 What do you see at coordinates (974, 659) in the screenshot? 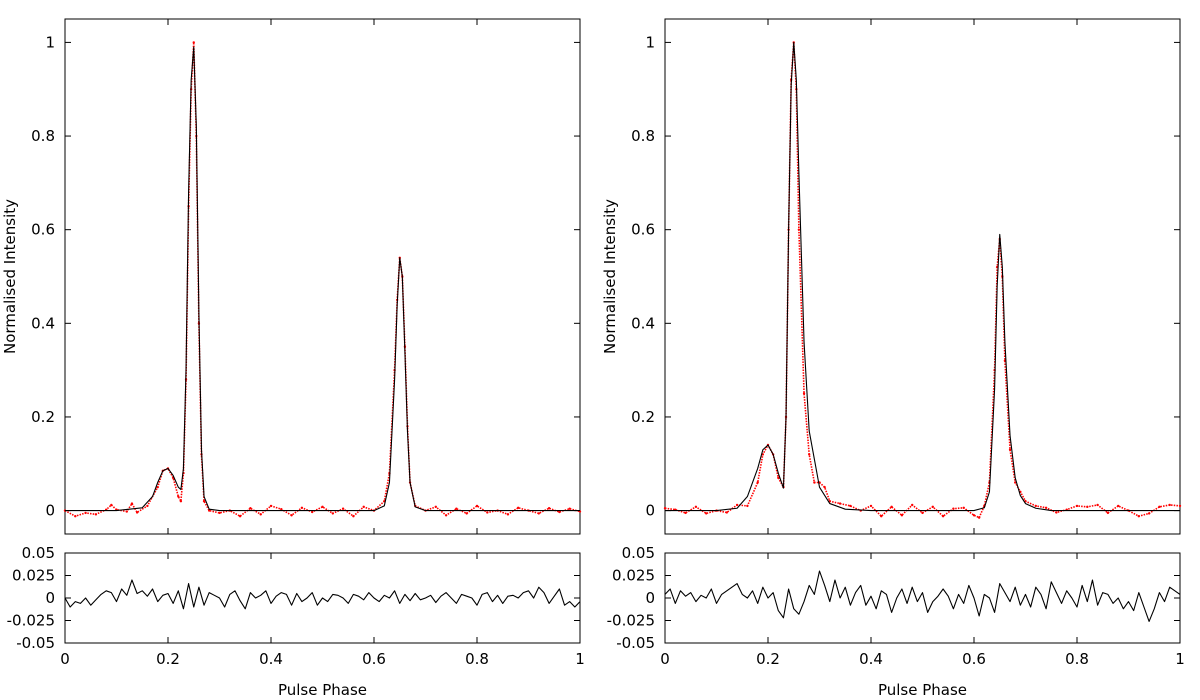
I see `x-tick-label: 0.6` at bounding box center [974, 659].